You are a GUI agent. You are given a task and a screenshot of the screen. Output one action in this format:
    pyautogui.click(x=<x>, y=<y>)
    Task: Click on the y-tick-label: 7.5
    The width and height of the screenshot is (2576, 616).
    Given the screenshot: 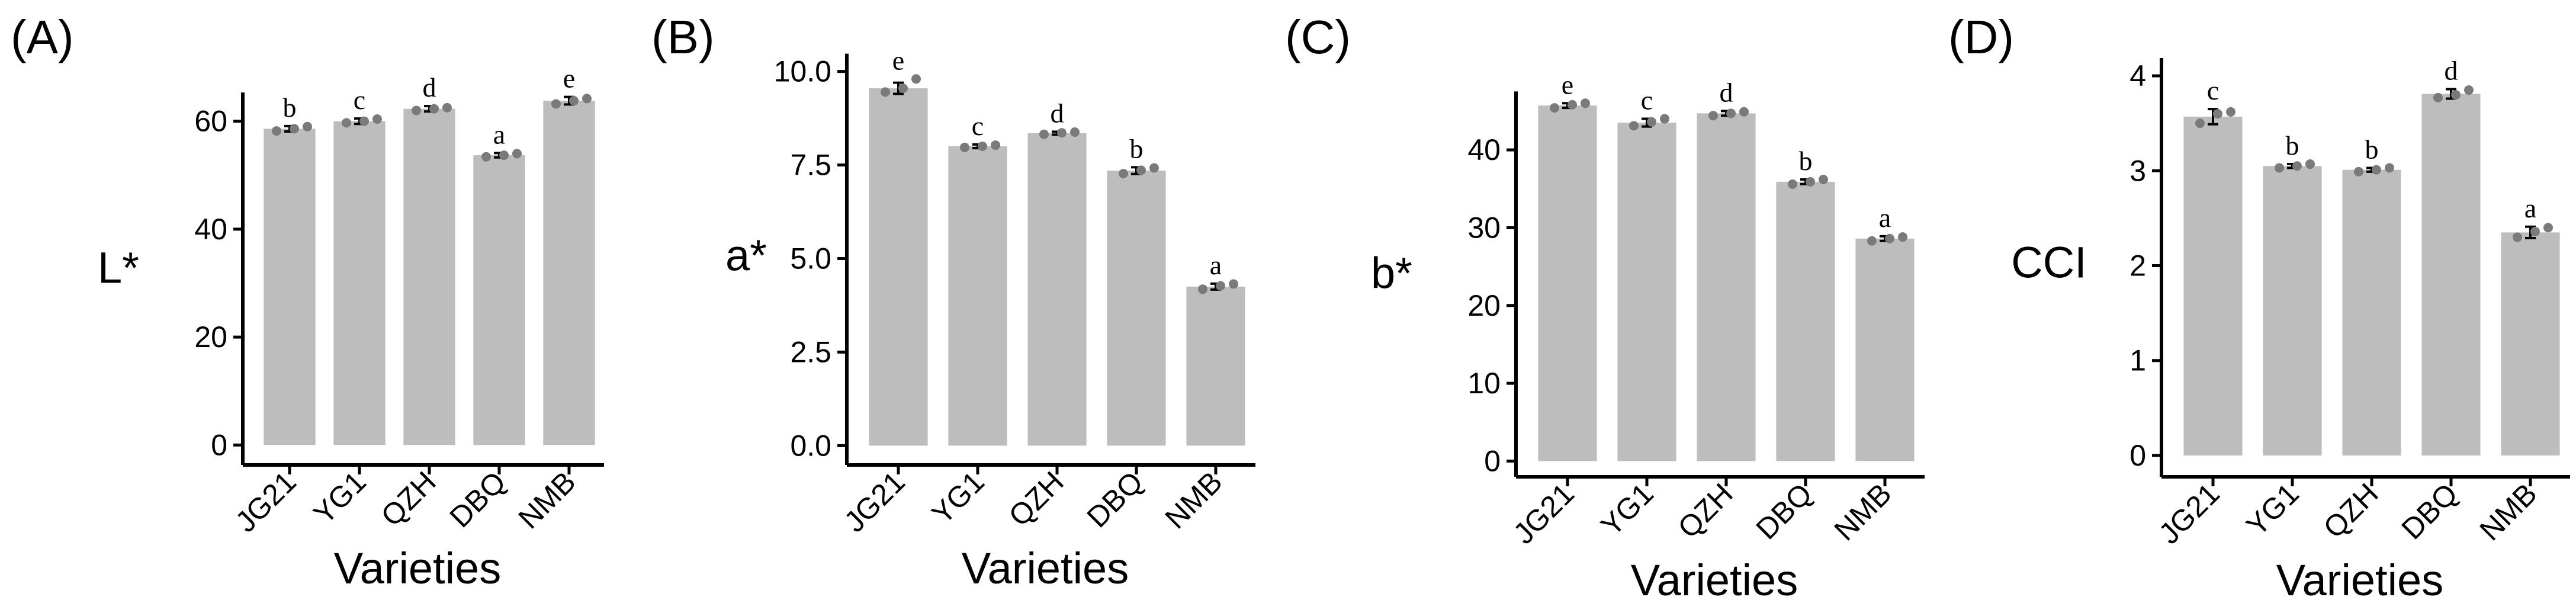 What is the action you would take?
    pyautogui.click(x=810, y=165)
    